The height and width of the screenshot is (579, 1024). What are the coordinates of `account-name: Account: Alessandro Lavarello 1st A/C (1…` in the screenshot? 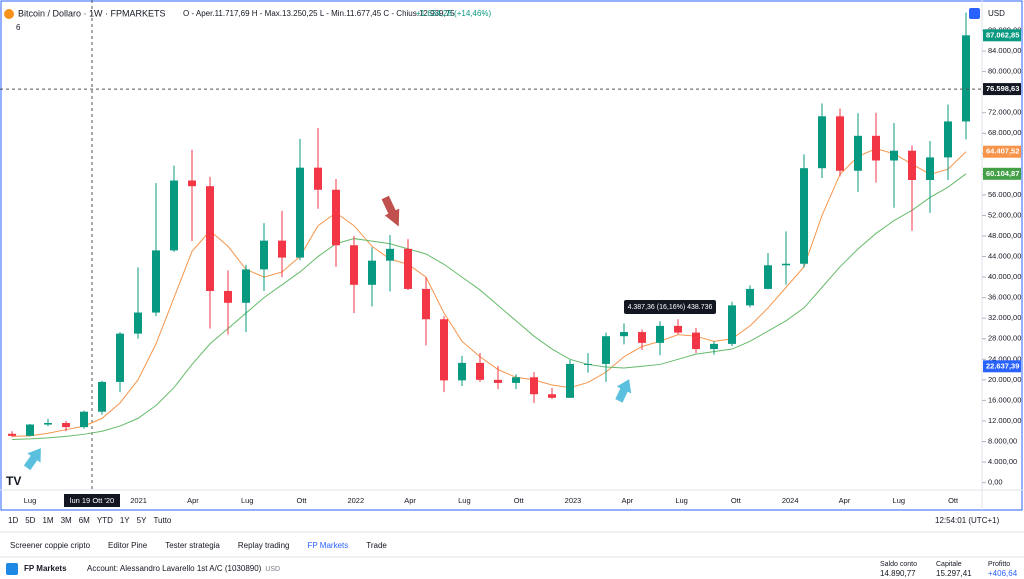 It's located at (174, 568).